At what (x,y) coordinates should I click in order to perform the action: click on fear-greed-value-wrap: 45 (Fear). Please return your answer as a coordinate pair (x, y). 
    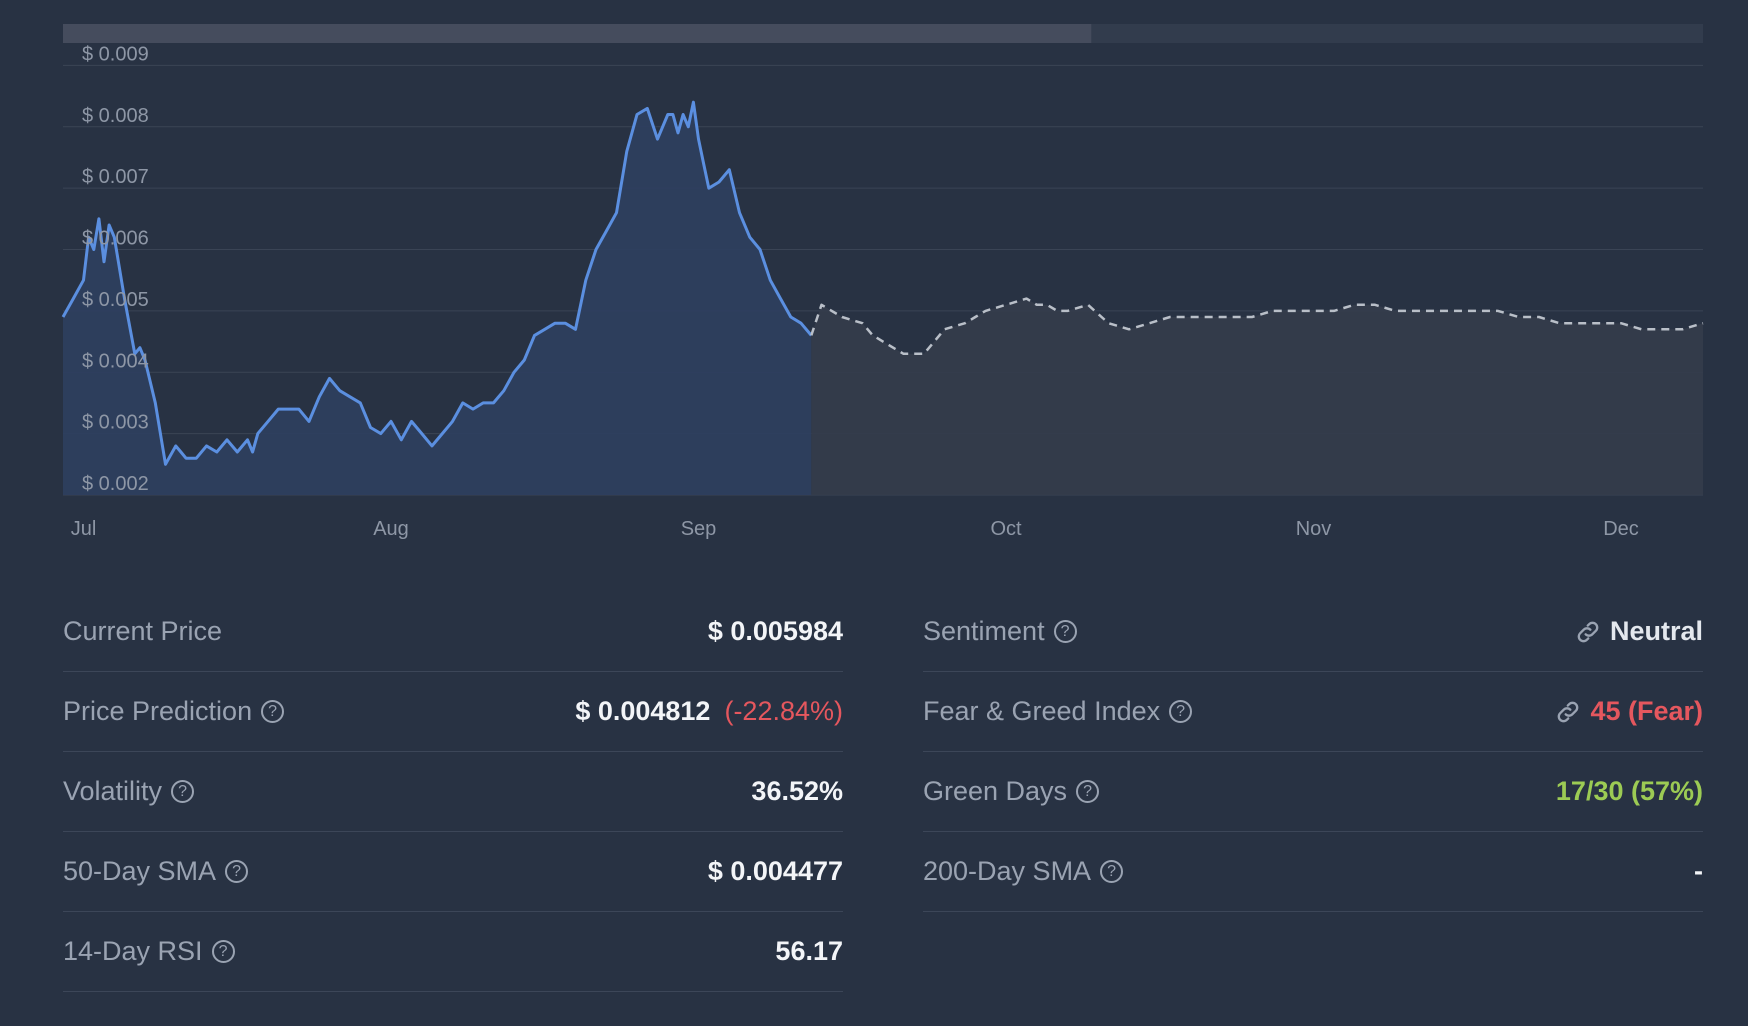
    Looking at the image, I should click on (1628, 711).